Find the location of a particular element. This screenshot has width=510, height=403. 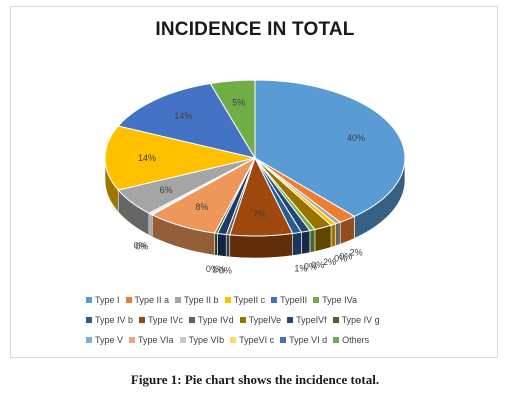

legend-item: Type VIb is located at coordinates (202, 340).